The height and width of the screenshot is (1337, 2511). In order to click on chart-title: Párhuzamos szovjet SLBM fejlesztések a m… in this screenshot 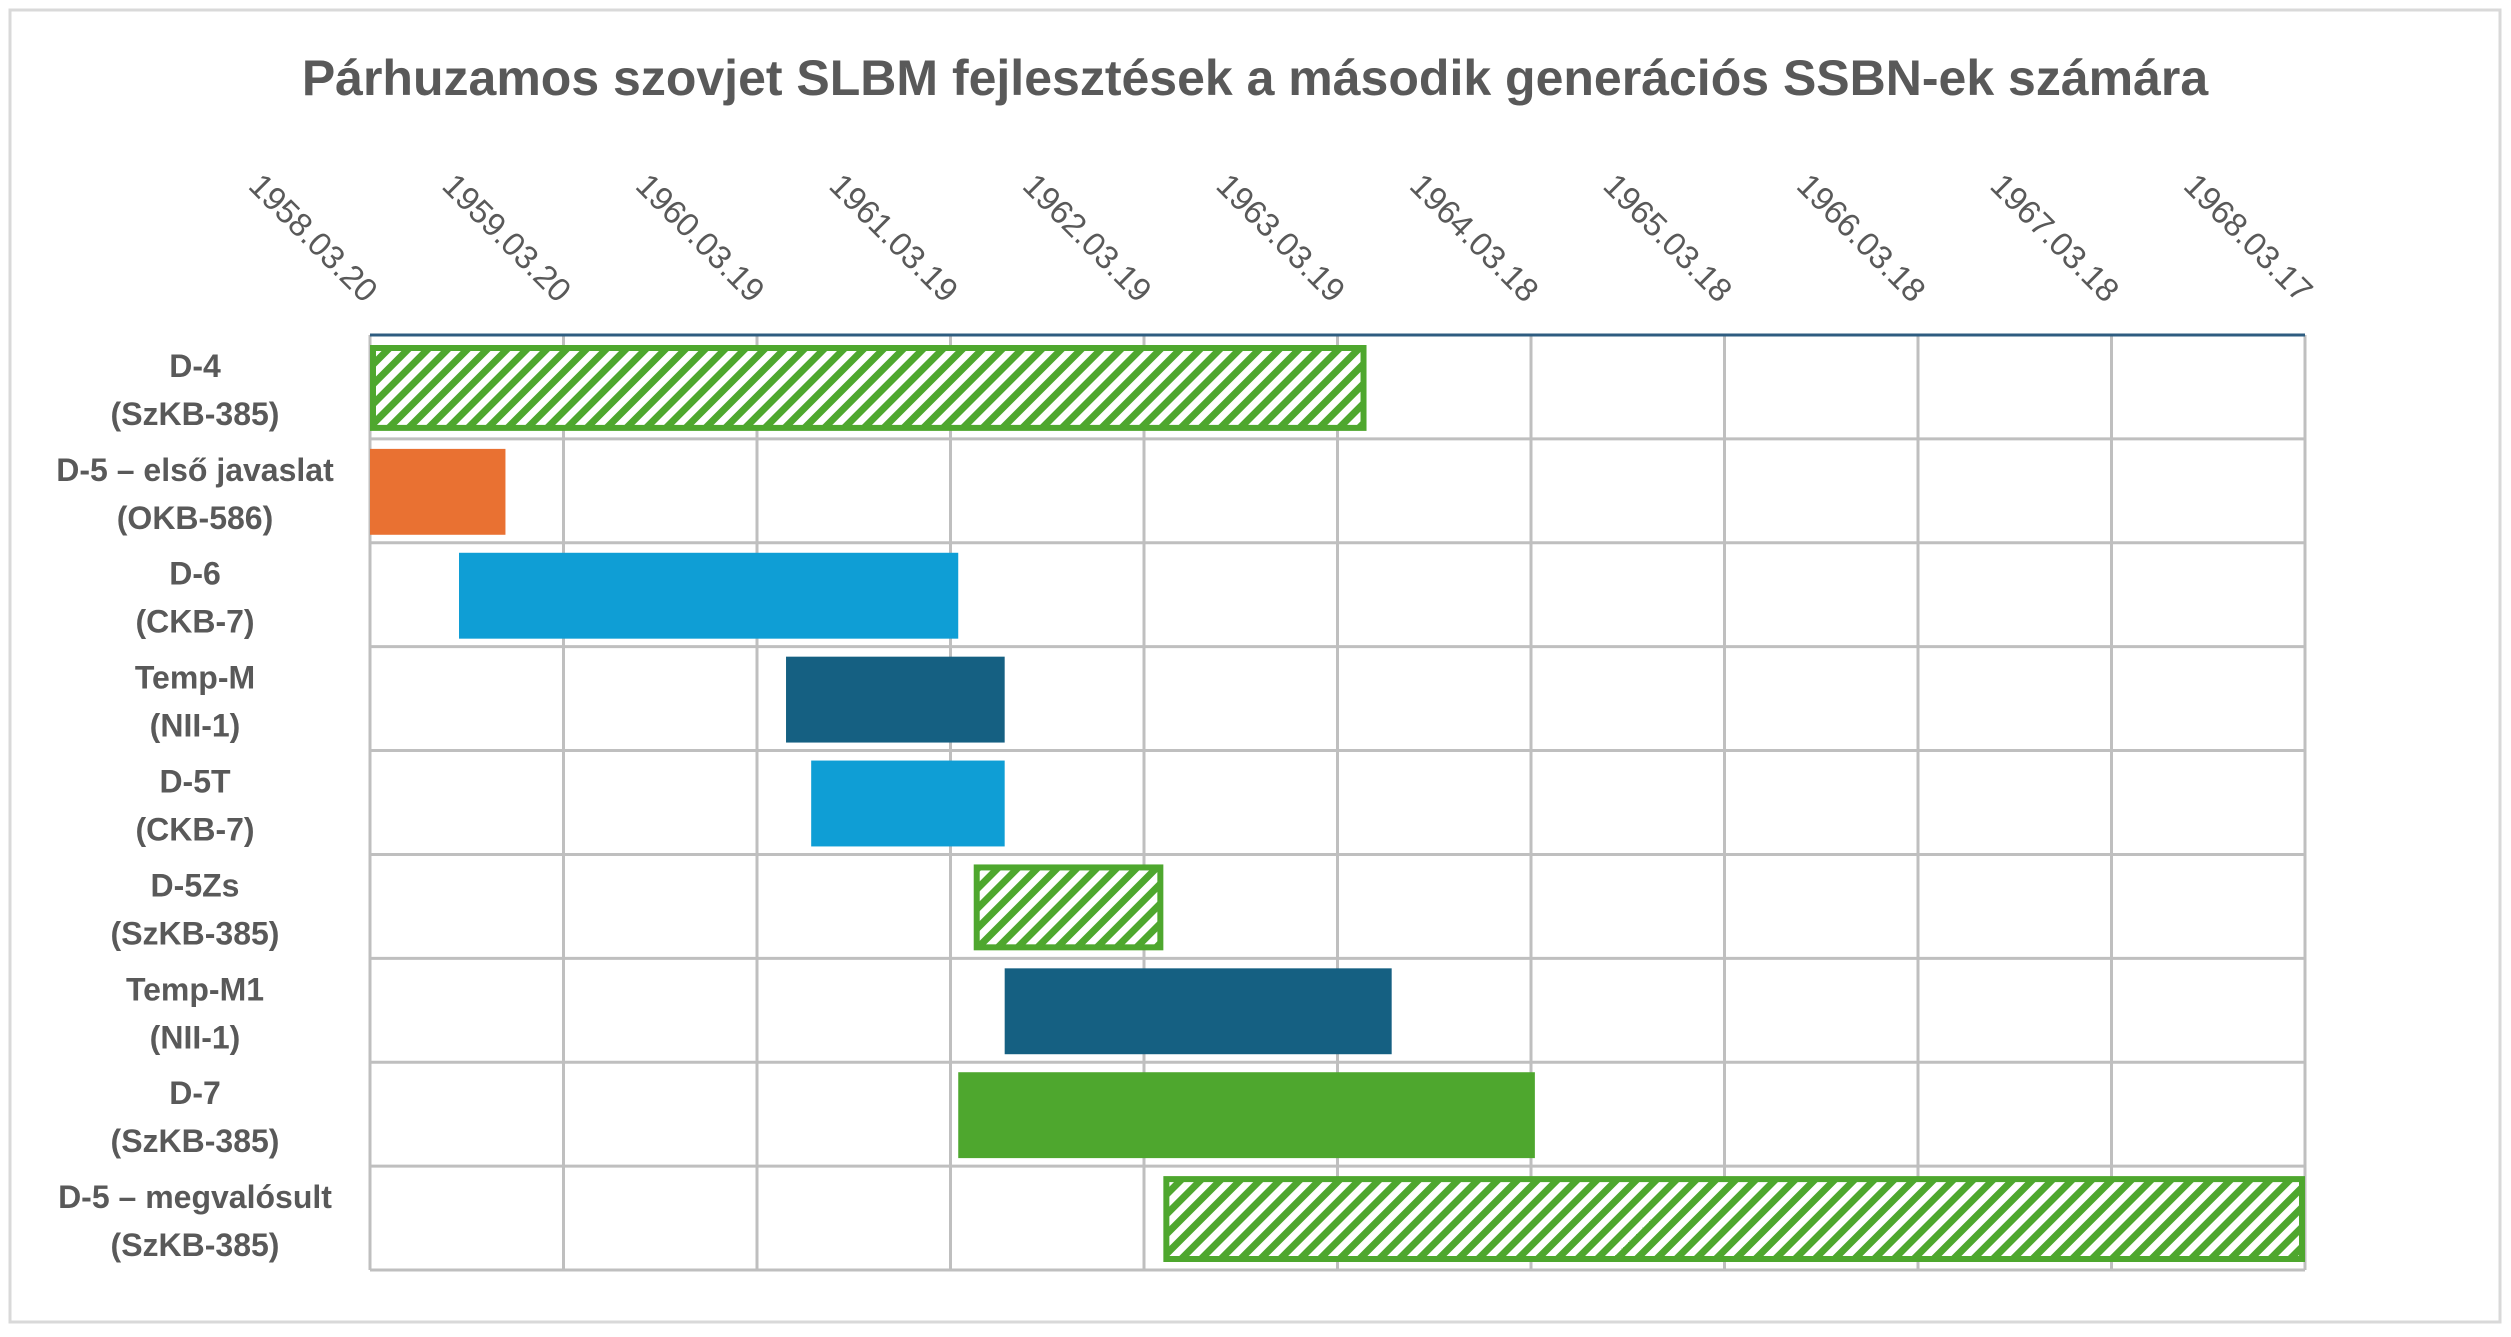, I will do `click(1256, 78)`.